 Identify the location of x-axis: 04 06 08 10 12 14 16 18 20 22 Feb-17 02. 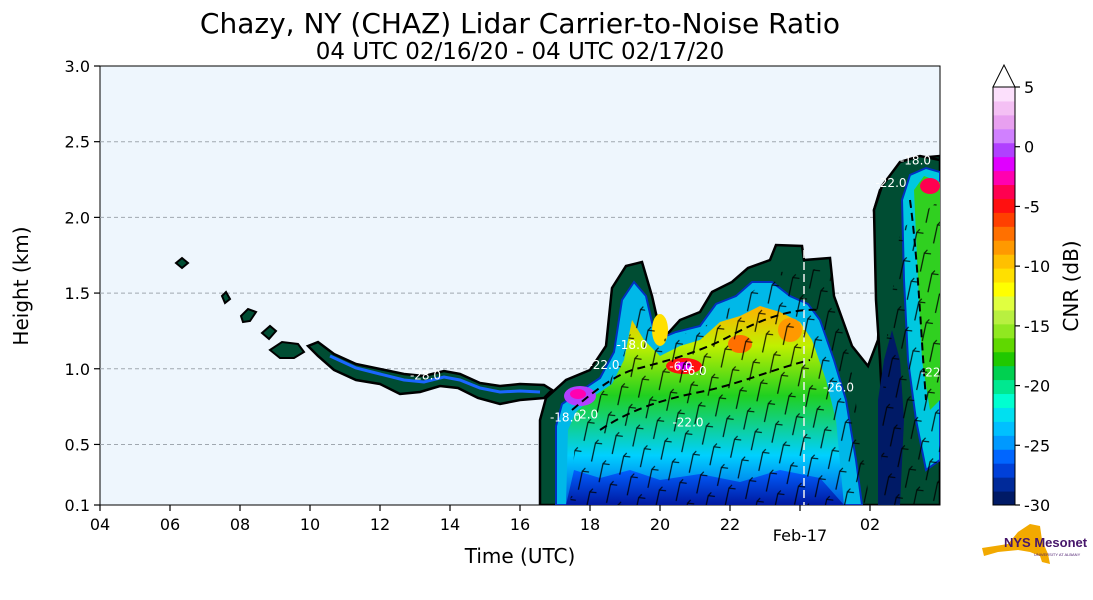
(485, 525).